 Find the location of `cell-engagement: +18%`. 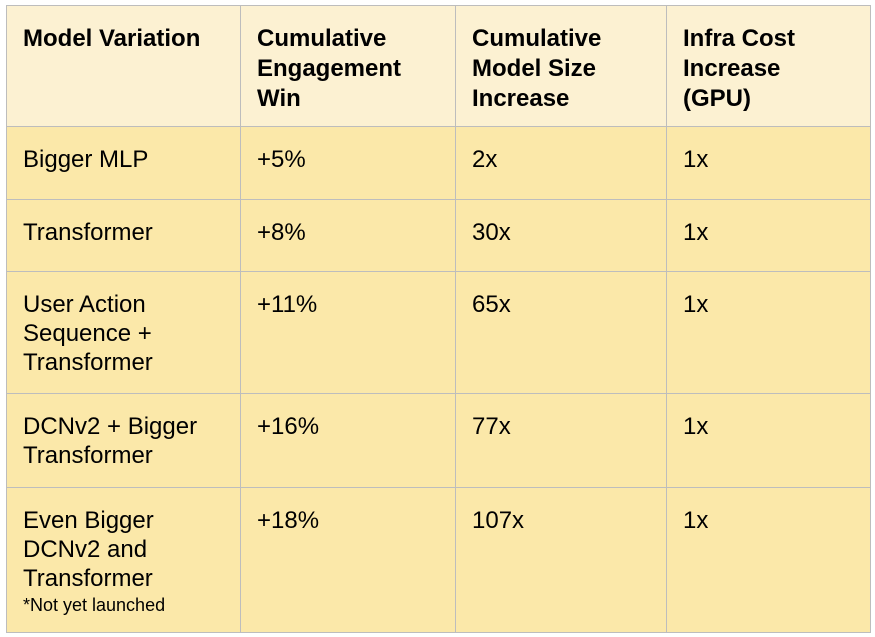

cell-engagement: +18% is located at coordinates (348, 560).